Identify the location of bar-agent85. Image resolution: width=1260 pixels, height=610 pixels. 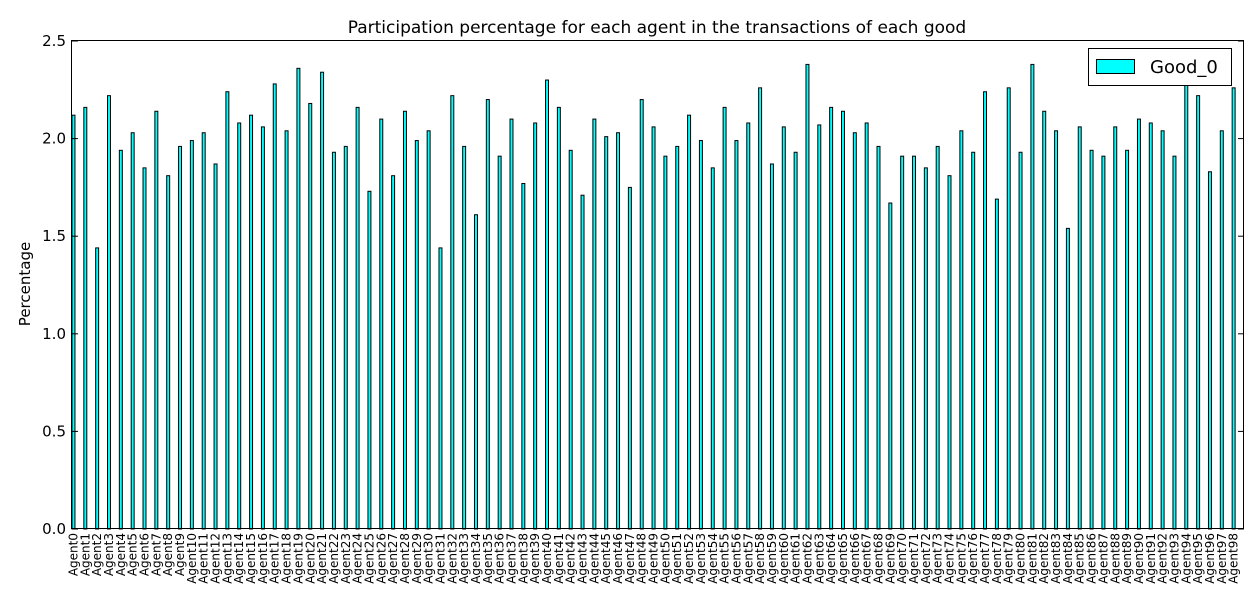
(1079, 328).